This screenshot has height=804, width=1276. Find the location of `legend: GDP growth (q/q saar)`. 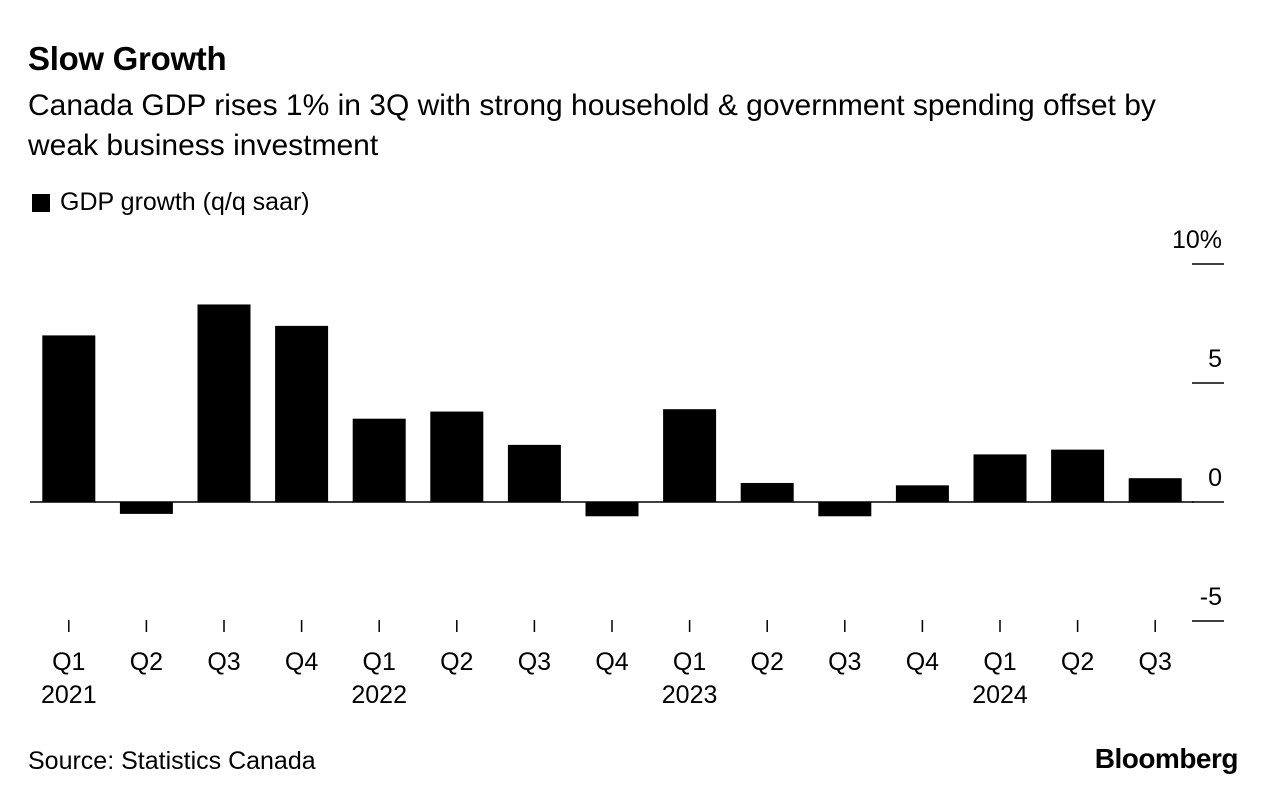

legend: GDP growth (q/q saar) is located at coordinates (171, 202).